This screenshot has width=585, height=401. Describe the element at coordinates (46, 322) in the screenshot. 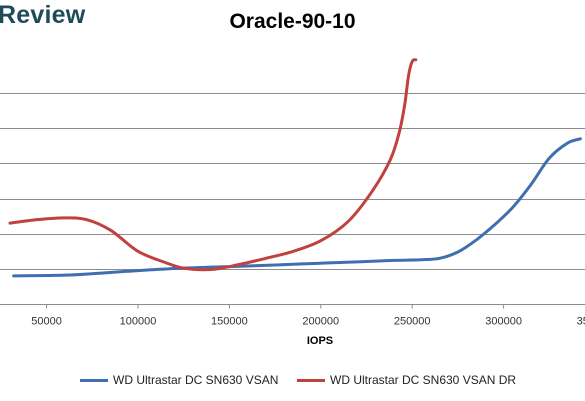

I see `x-tick-label: 50000` at that location.